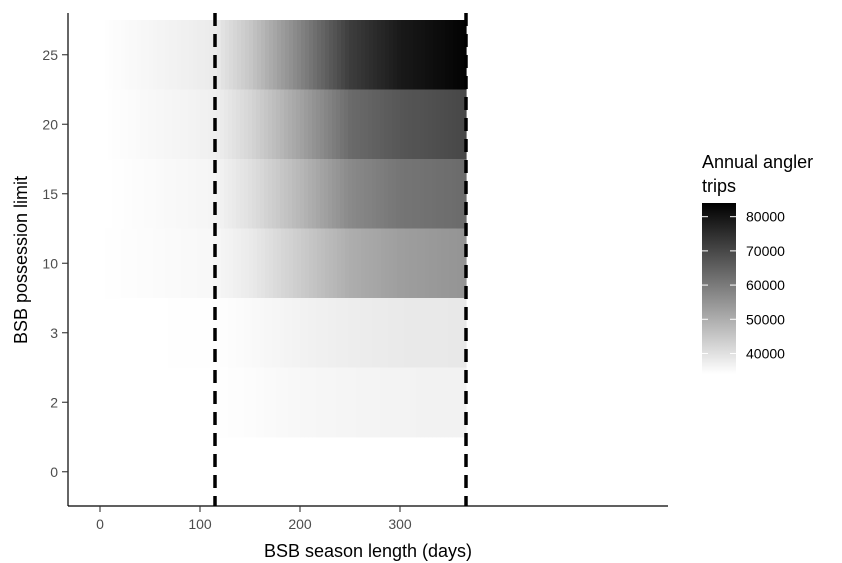 This screenshot has height=563, width=842. I want to click on y-tick-label: 20, so click(50, 124).